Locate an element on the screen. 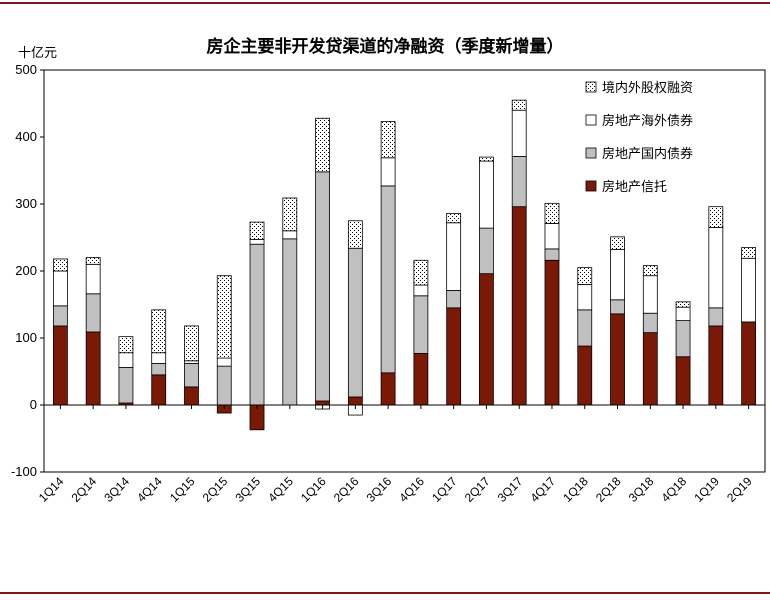  x-tick-label: 1Q17 is located at coordinates (444, 489).